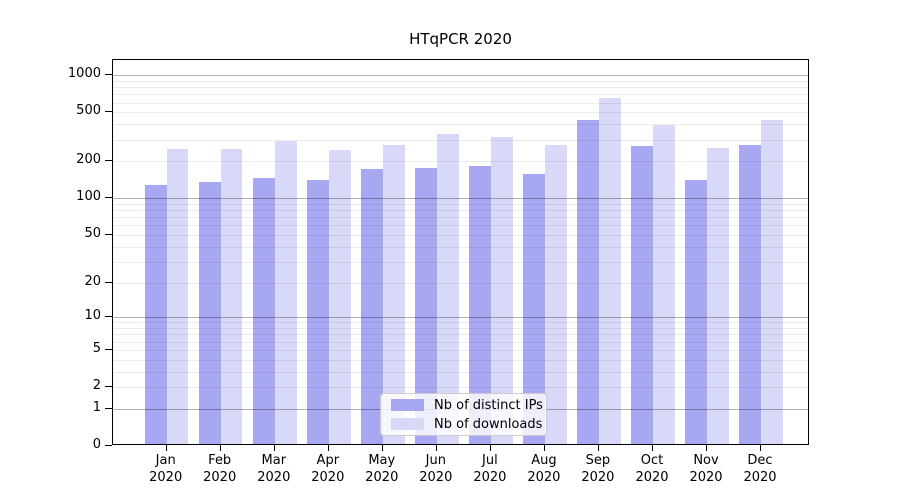 The image size is (900, 500). Describe the element at coordinates (88, 197) in the screenshot. I see `y-tick-label-100: 100` at that location.